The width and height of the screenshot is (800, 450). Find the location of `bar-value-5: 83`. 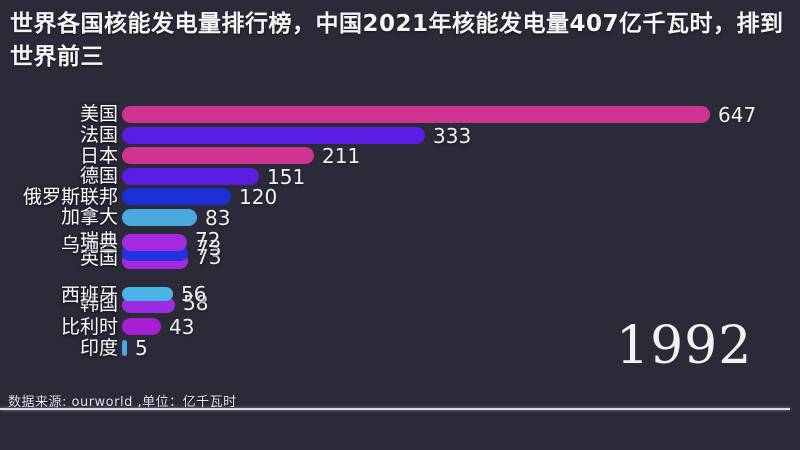

bar-value-5: 83 is located at coordinates (218, 218).